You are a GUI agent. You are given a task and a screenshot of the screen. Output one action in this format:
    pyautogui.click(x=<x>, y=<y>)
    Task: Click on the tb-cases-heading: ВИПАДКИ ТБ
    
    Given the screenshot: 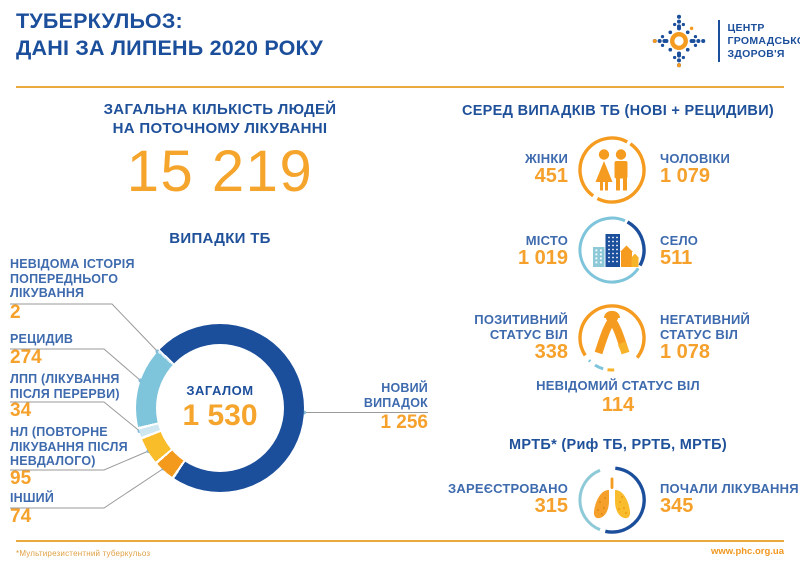 What is the action you would take?
    pyautogui.click(x=220, y=238)
    